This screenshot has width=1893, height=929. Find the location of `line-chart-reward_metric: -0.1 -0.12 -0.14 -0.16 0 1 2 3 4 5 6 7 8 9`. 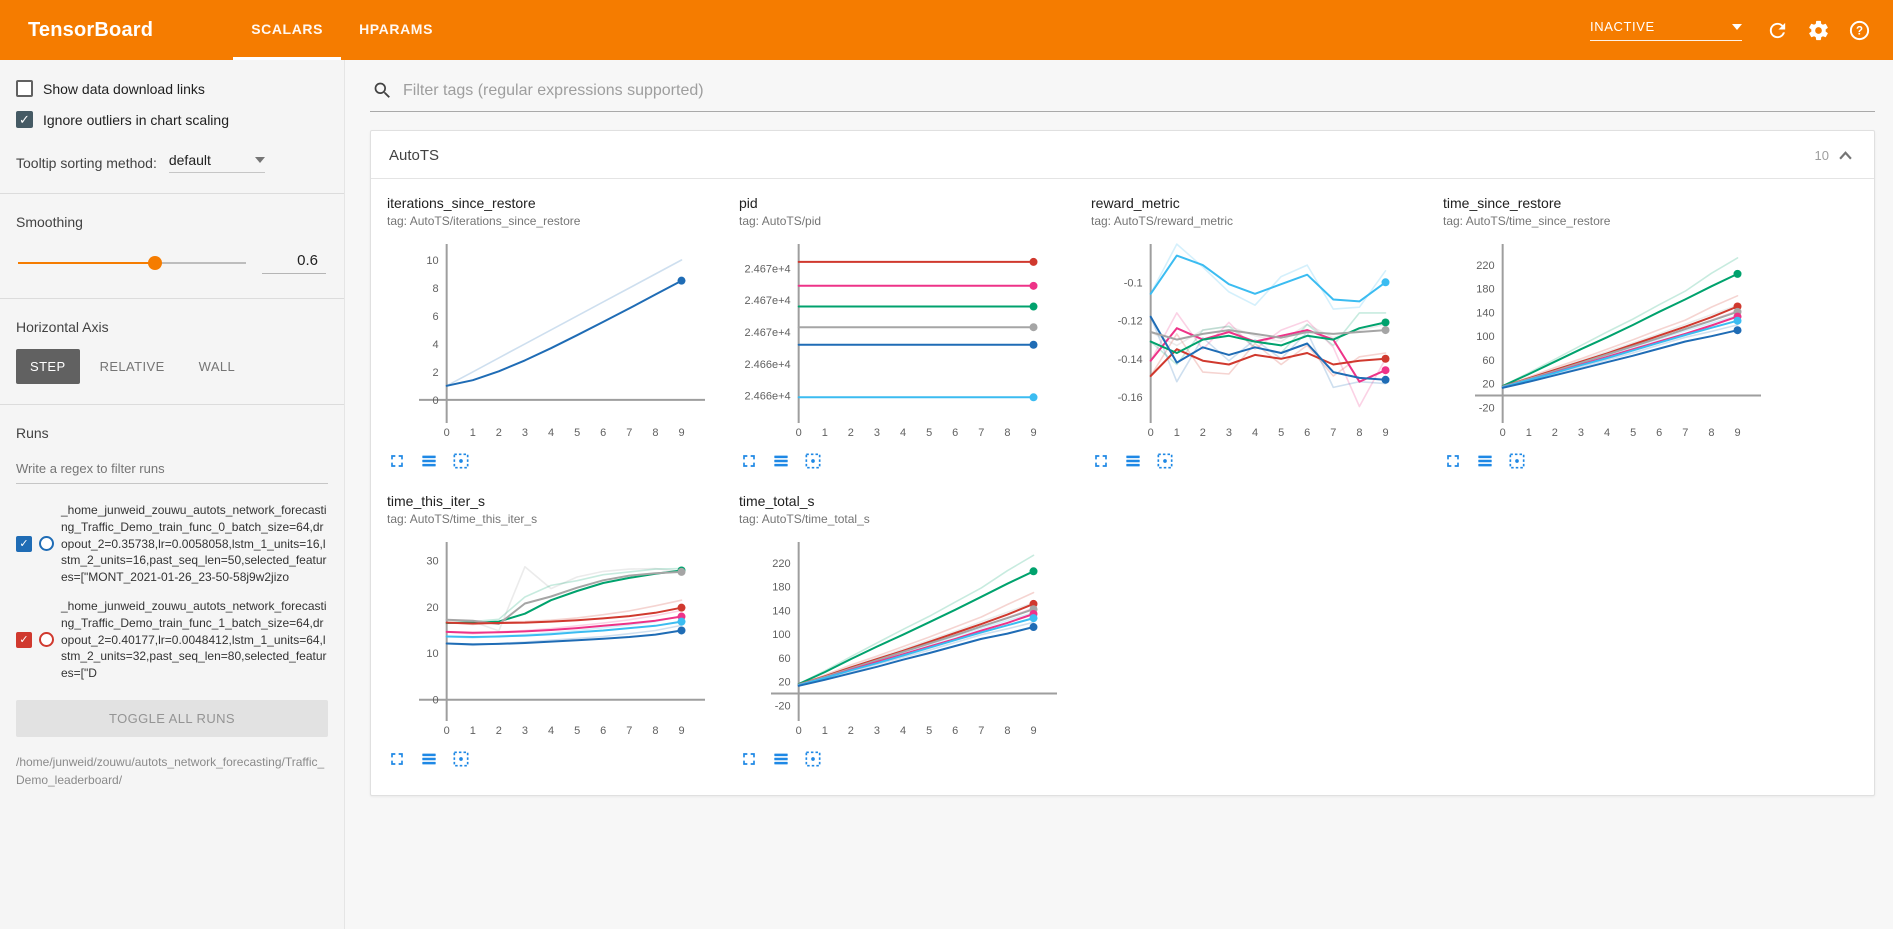

line-chart-reward_metric: -0.1 -0.12 -0.14 -0.16 0 1 2 3 4 5 6 7 8 9 is located at coordinates (1256, 339).